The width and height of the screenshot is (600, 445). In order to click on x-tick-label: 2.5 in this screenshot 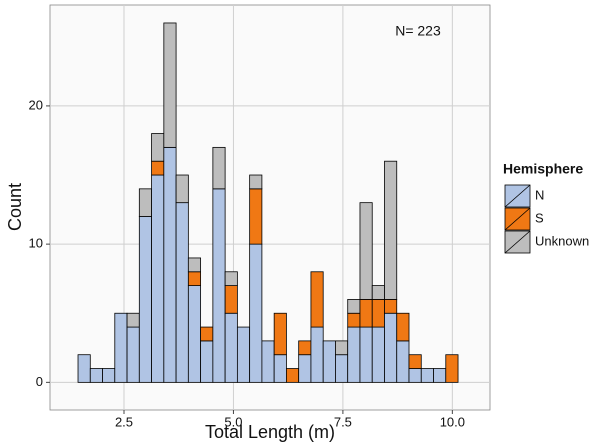, I will do `click(124, 421)`.